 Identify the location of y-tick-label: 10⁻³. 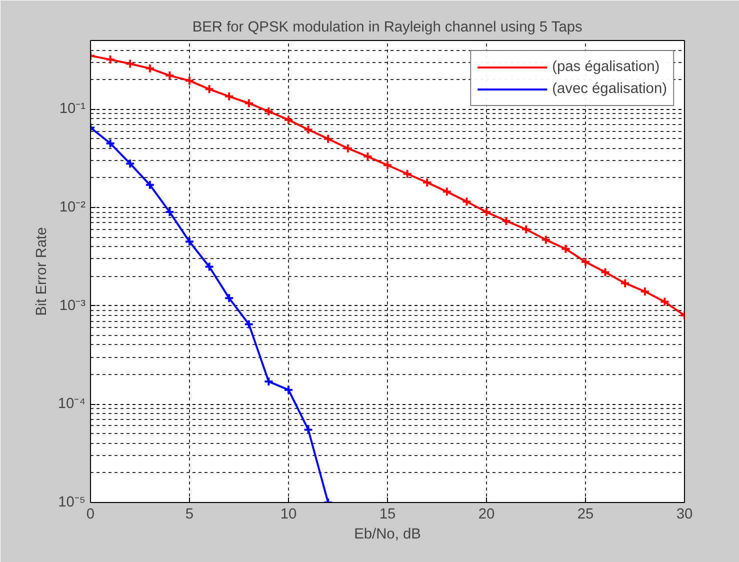
(72, 306).